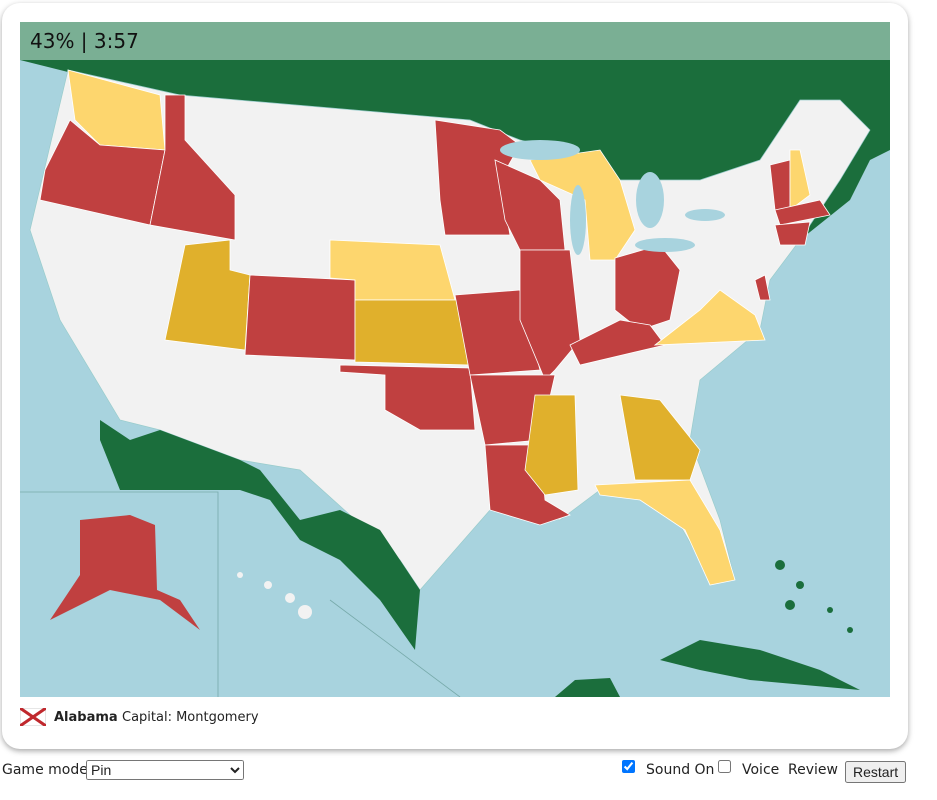 This screenshot has height=800, width=937. Describe the element at coordinates (761, 770) in the screenshot. I see `voice-label: Voice` at that location.